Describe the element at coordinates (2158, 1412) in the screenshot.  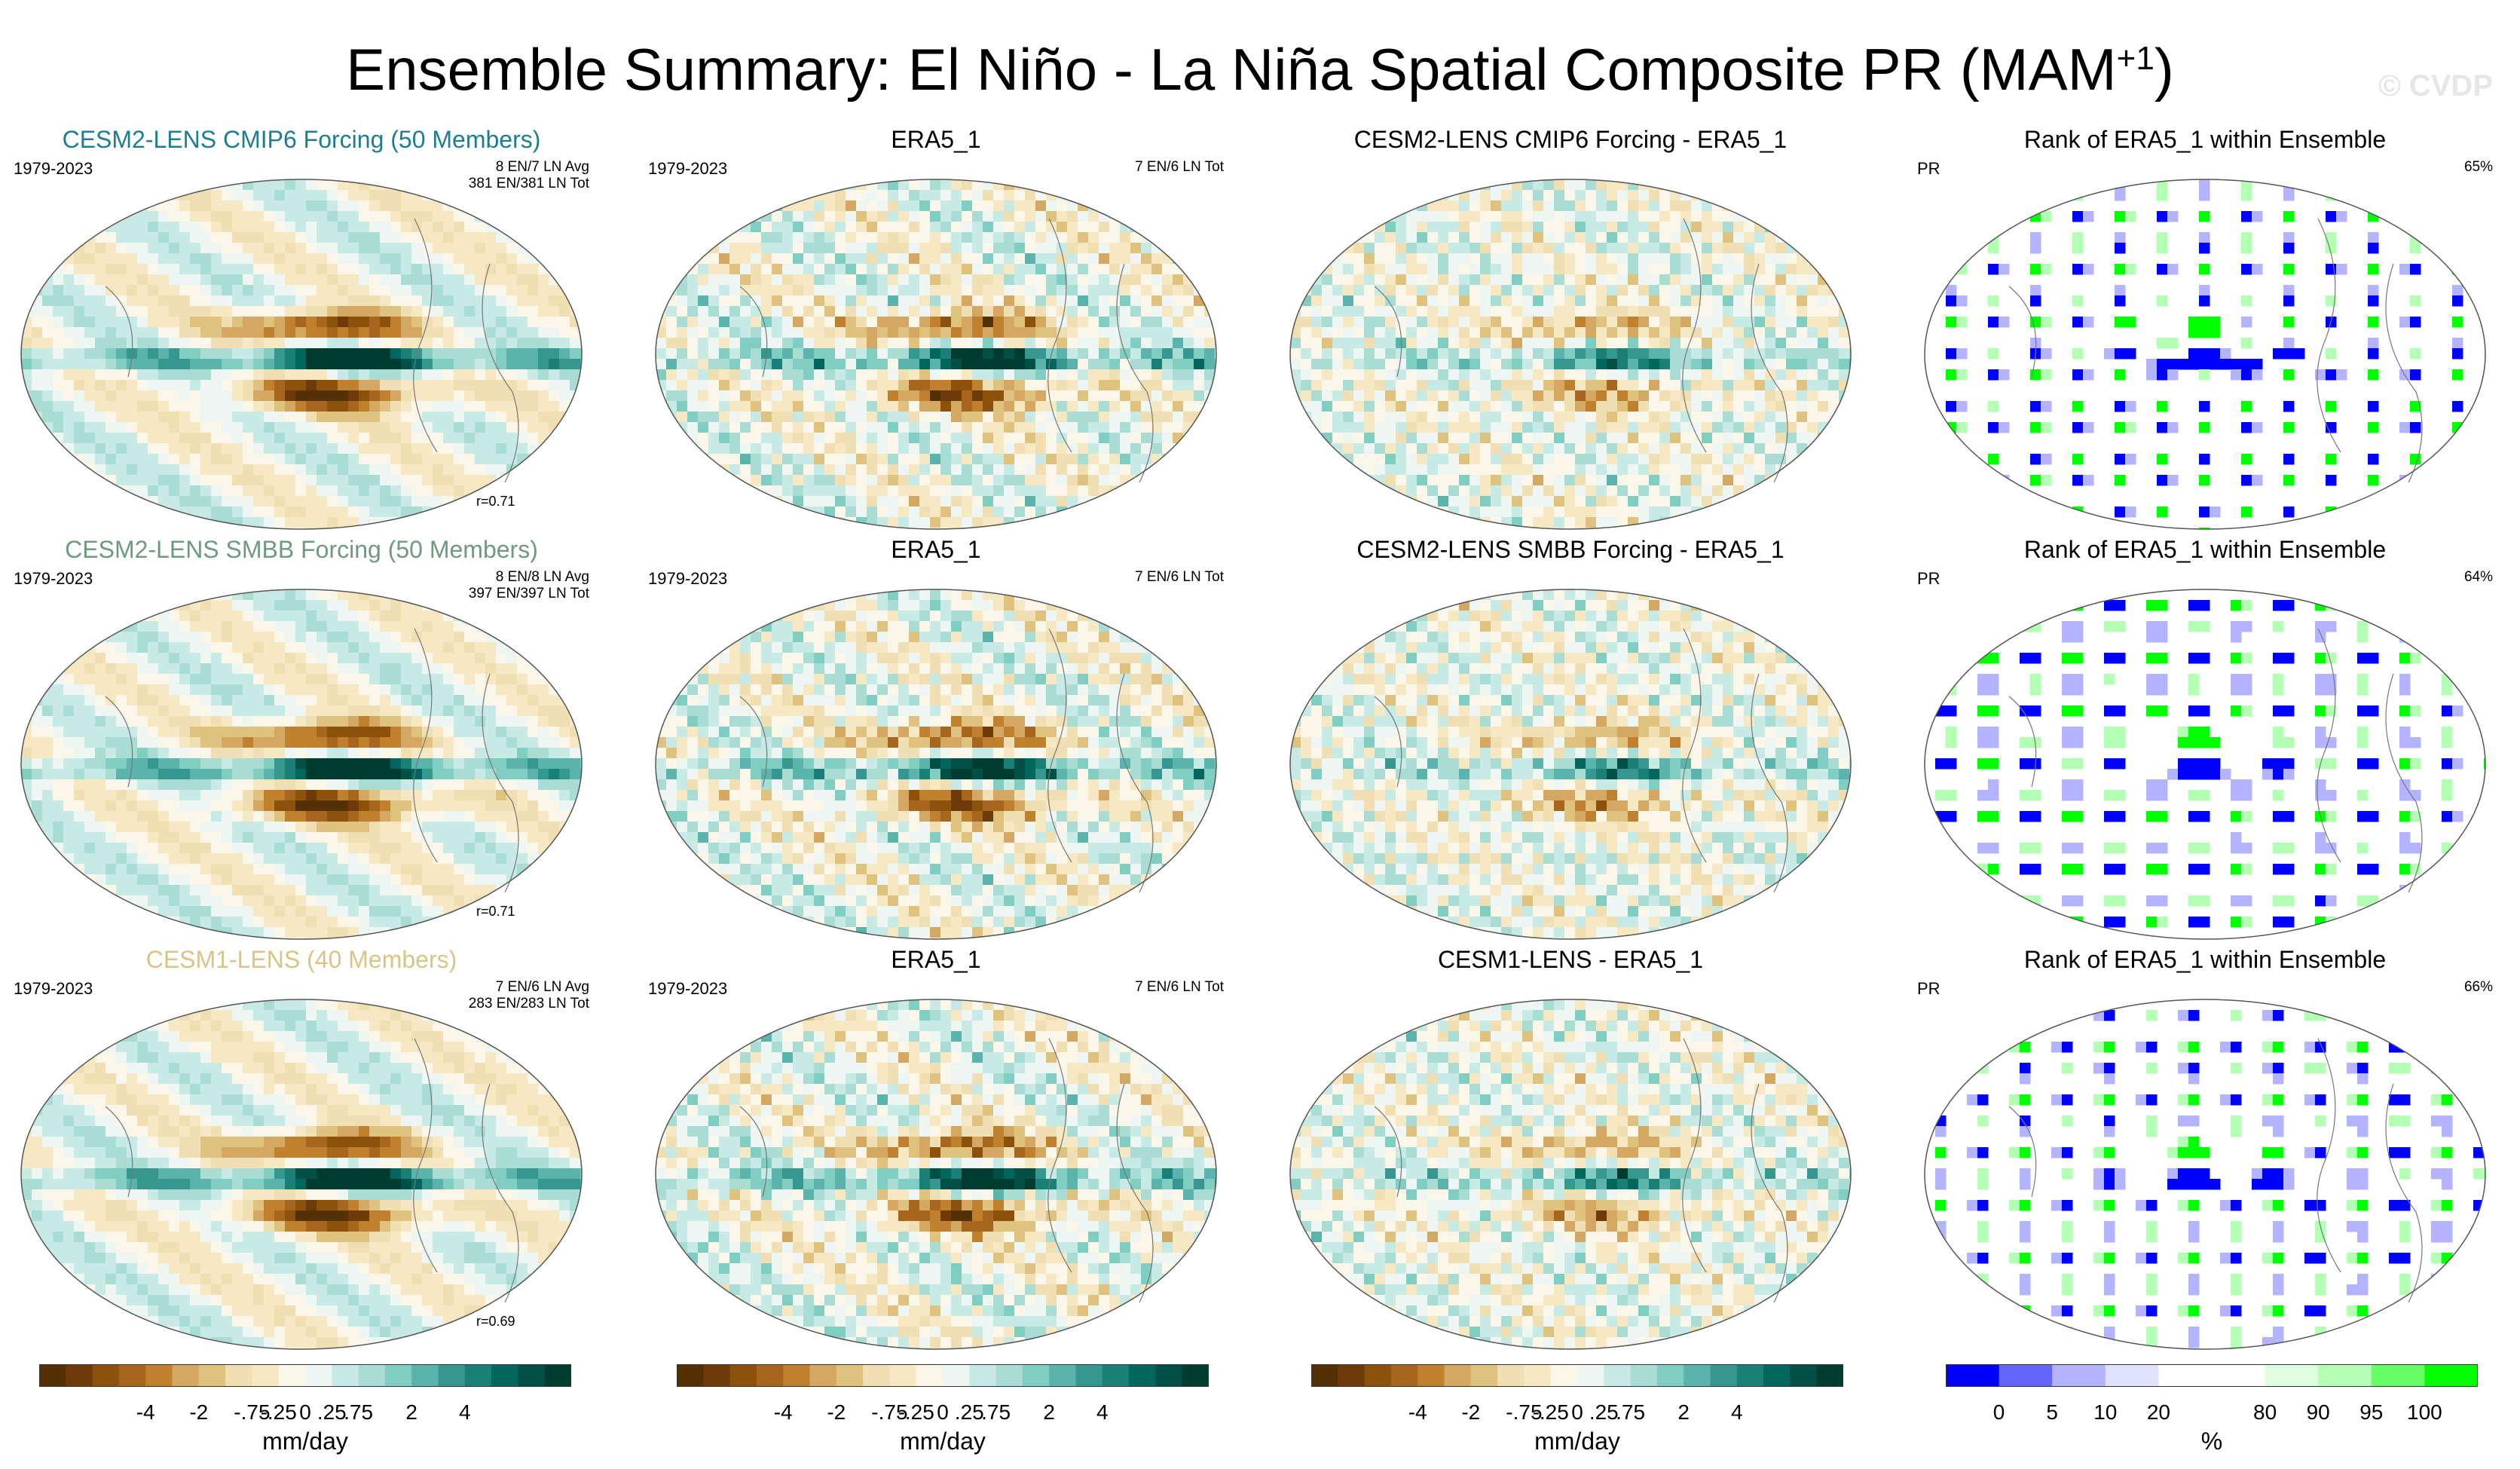
I see `colorbar-tick-label: 20` at that location.